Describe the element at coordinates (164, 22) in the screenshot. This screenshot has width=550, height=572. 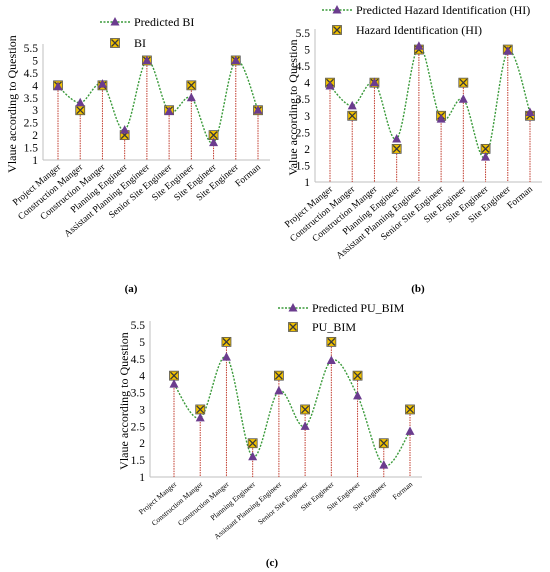
I see `legend-predicted-label: Predicted BI` at that location.